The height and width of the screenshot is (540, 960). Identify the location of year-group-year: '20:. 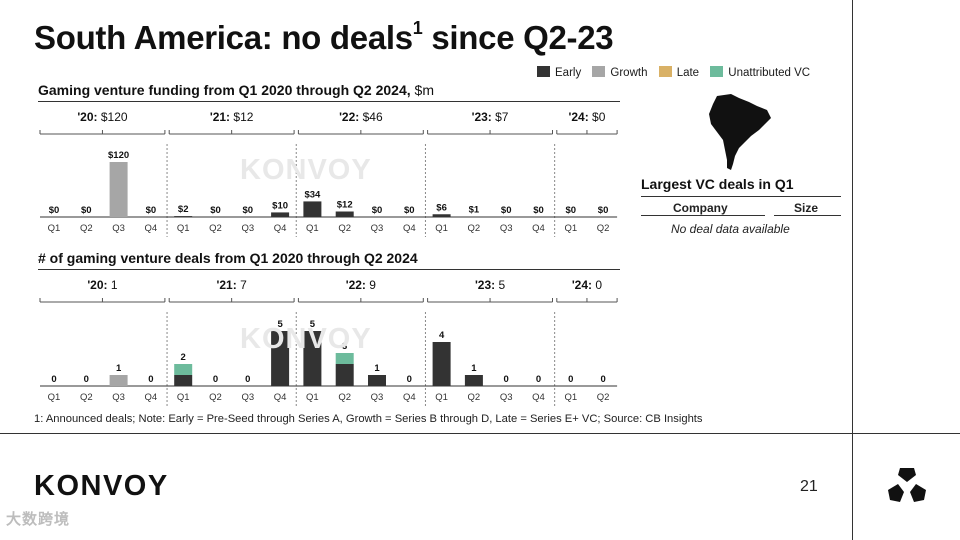
(87, 117).